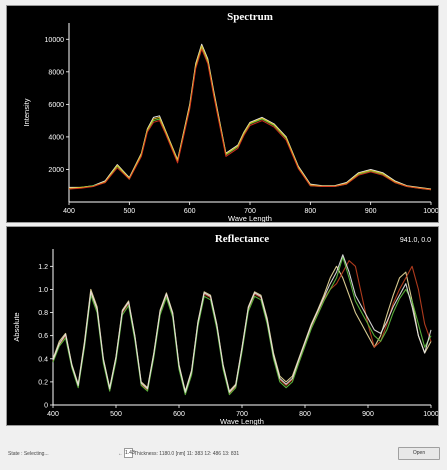 This screenshot has width=447, height=470. Describe the element at coordinates (56, 72) in the screenshot. I see `y-tick-label: 8000` at that location.